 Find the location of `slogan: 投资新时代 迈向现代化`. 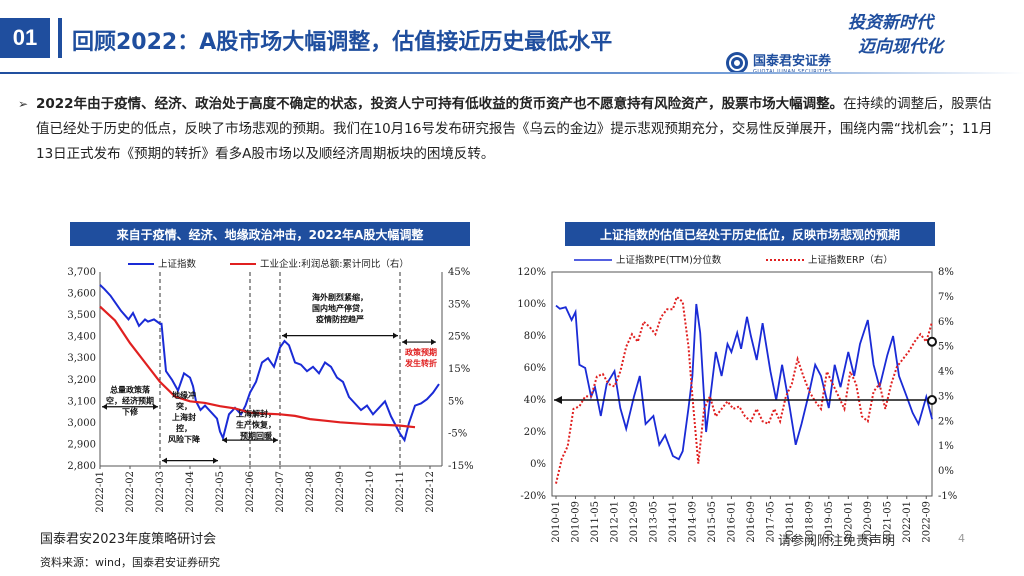

slogan: 投资新时代 迈向现代化 is located at coordinates (911, 34).